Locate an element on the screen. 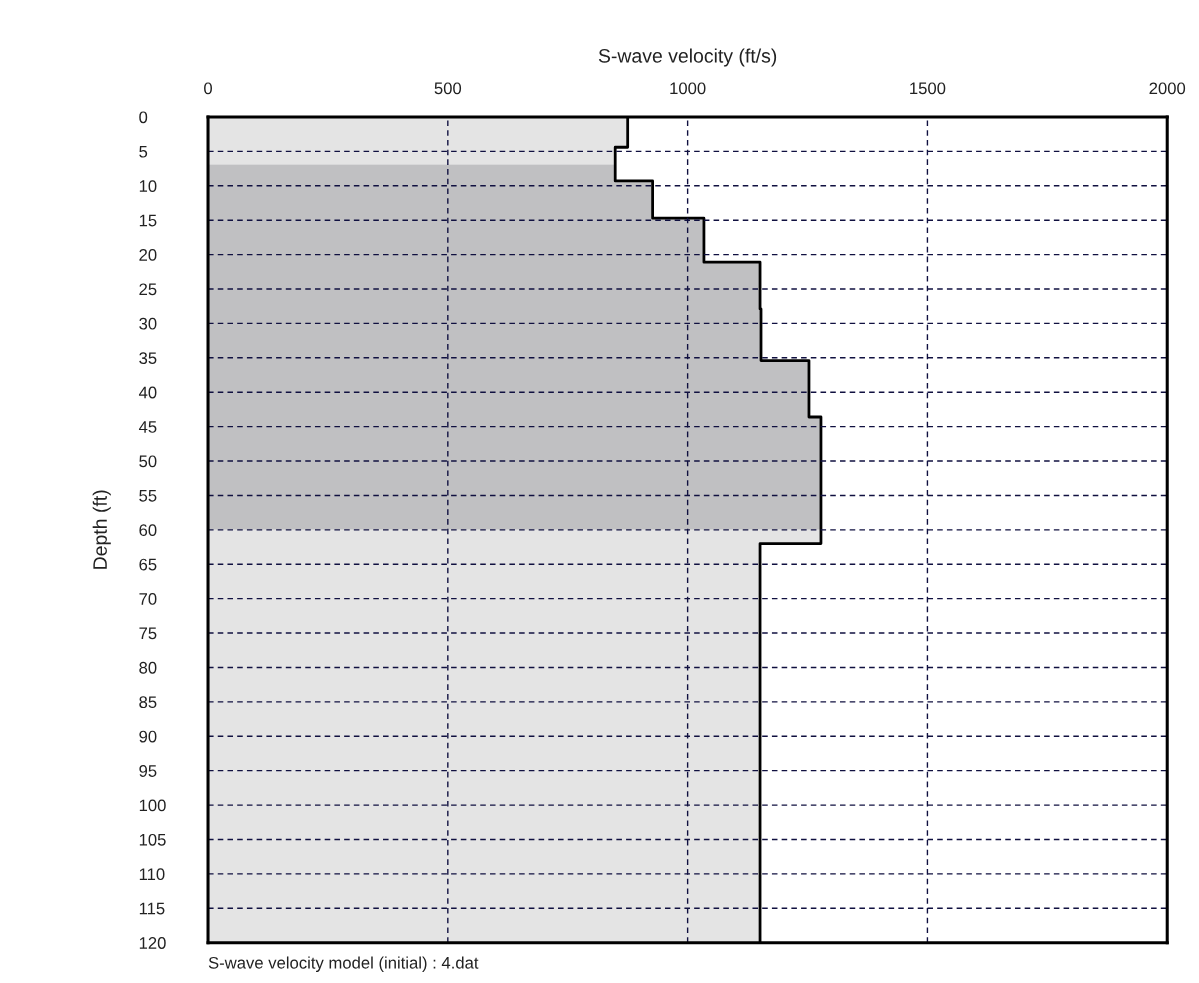 This screenshot has width=1199, height=983. y-tick-label: 5 is located at coordinates (143, 151).